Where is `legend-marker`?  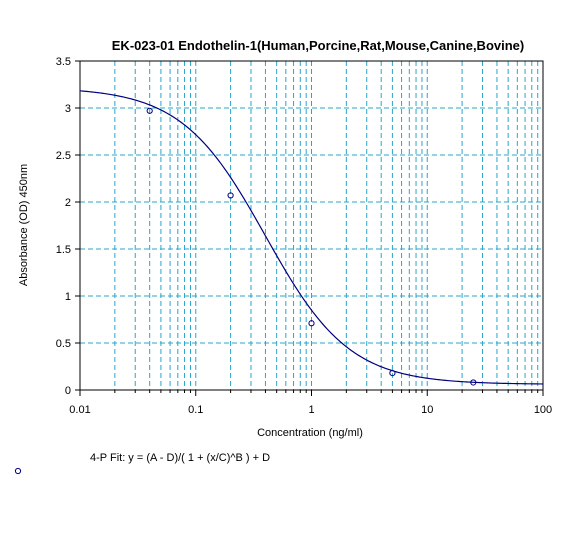
legend-marker is located at coordinates (18, 471).